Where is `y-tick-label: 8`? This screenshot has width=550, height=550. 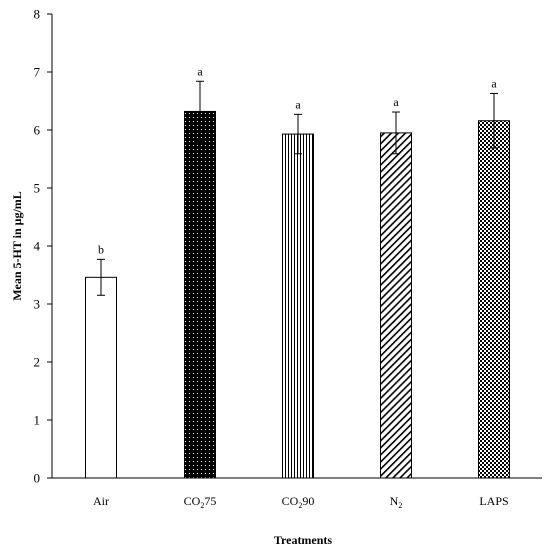
y-tick-label: 8 is located at coordinates (37, 14).